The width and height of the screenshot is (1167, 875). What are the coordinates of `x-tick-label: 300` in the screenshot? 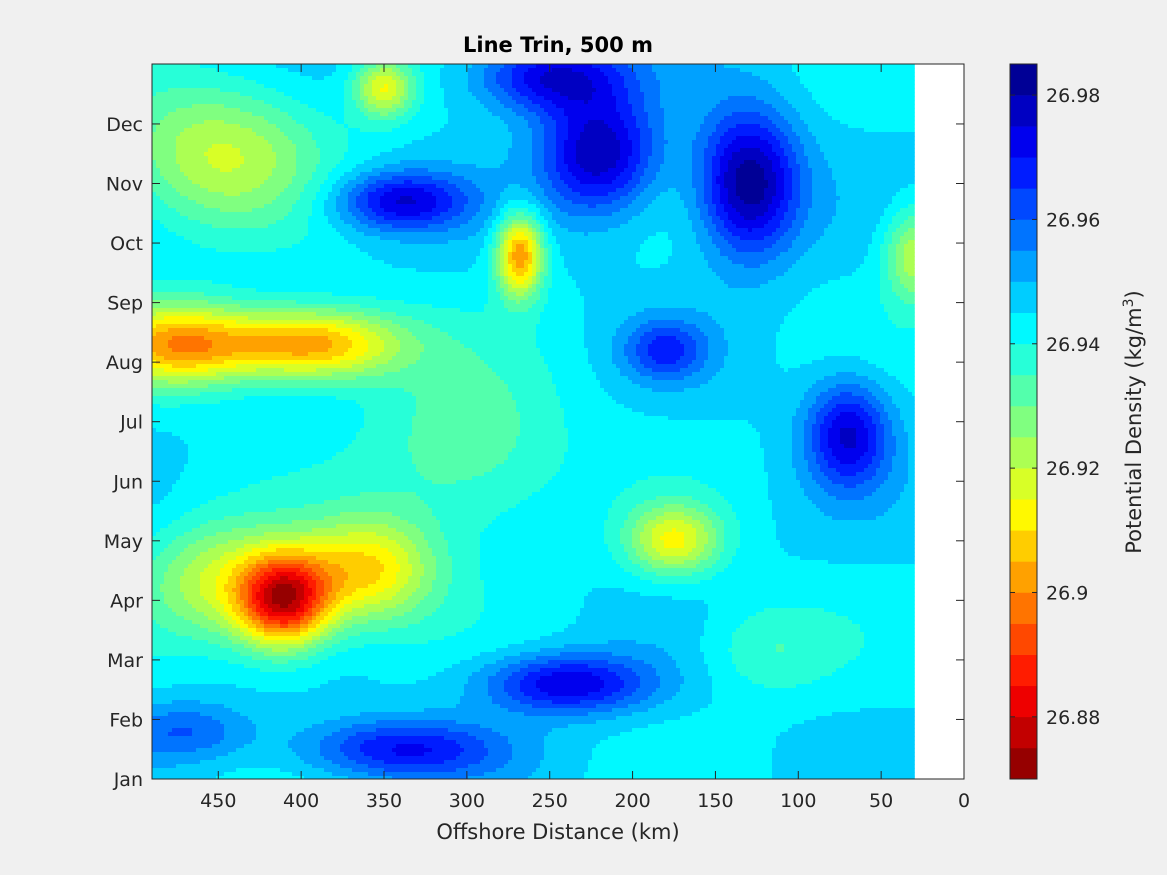 It's located at (467, 801).